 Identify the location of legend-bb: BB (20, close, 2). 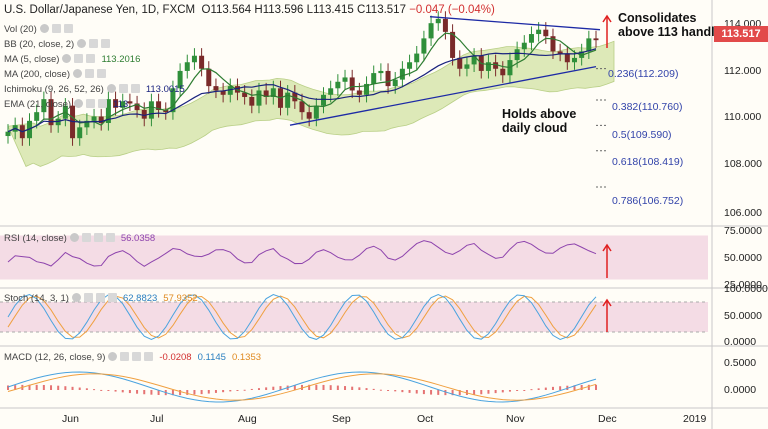
(57, 44).